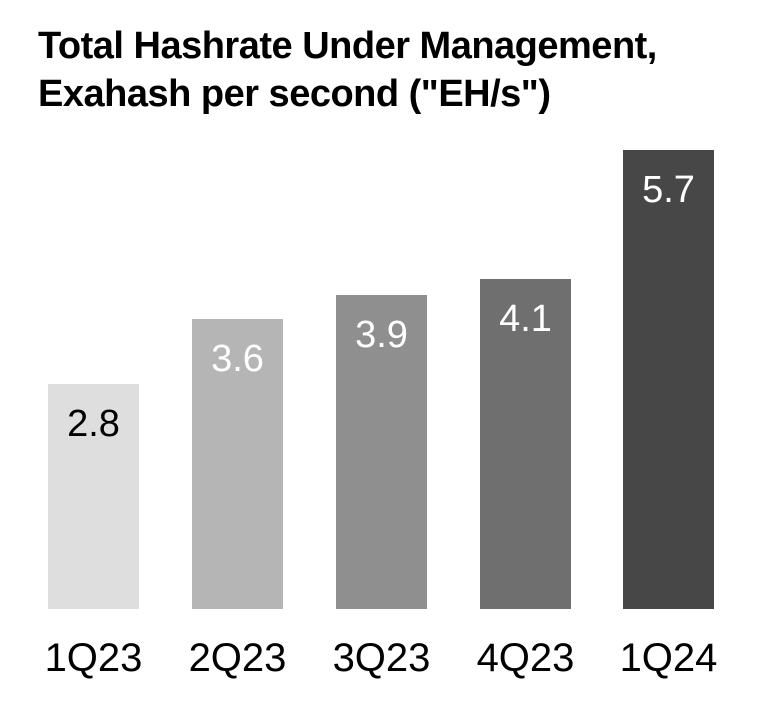  Describe the element at coordinates (347, 46) in the screenshot. I see `chart-title-line-1: Total Hashrate Under Management,` at that location.